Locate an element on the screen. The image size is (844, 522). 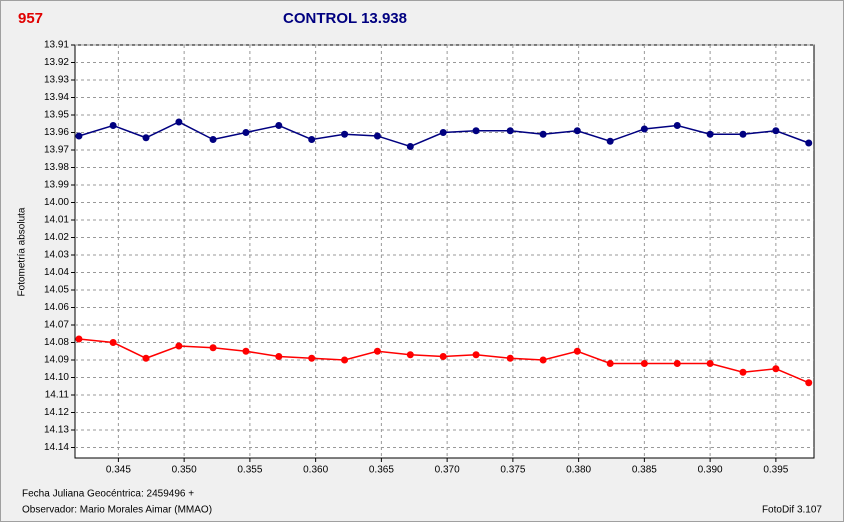
y-tick-label: 14.11 is located at coordinates (57, 395).